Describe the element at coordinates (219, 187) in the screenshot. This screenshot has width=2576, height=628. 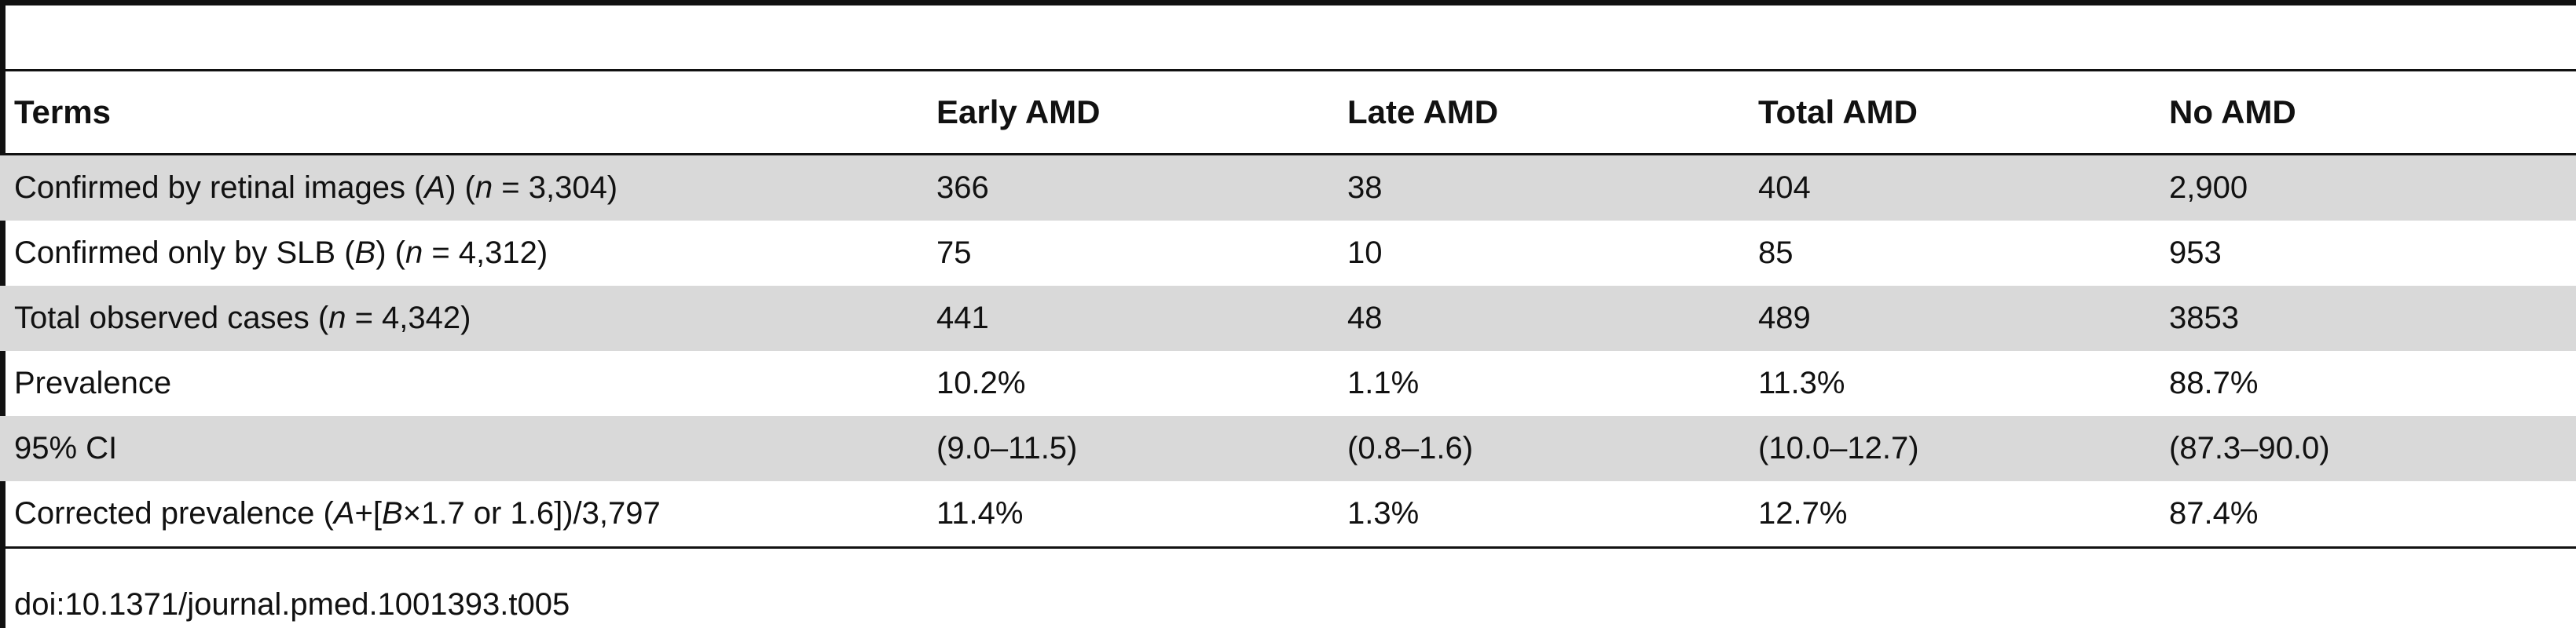
I see `term-text: Confirmed by retinal images (` at that location.